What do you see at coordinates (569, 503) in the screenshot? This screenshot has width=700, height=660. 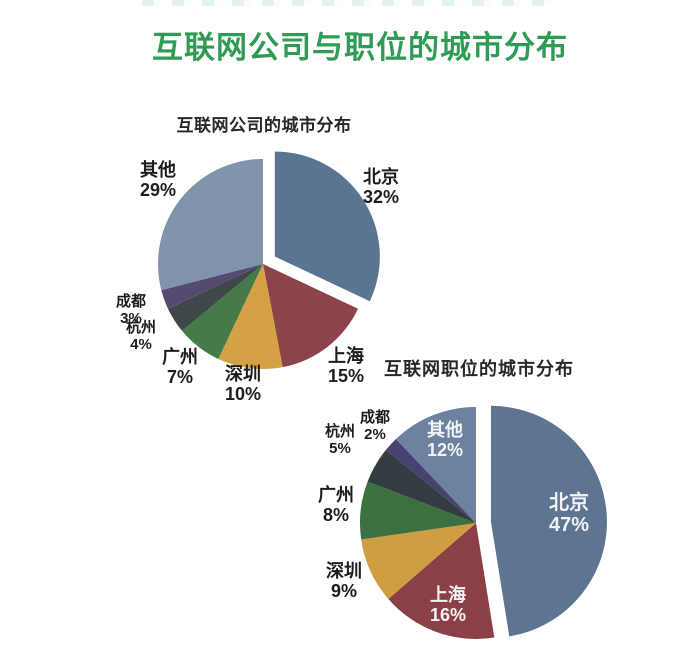 I see `label-beijing-jobs-name: 北京` at bounding box center [569, 503].